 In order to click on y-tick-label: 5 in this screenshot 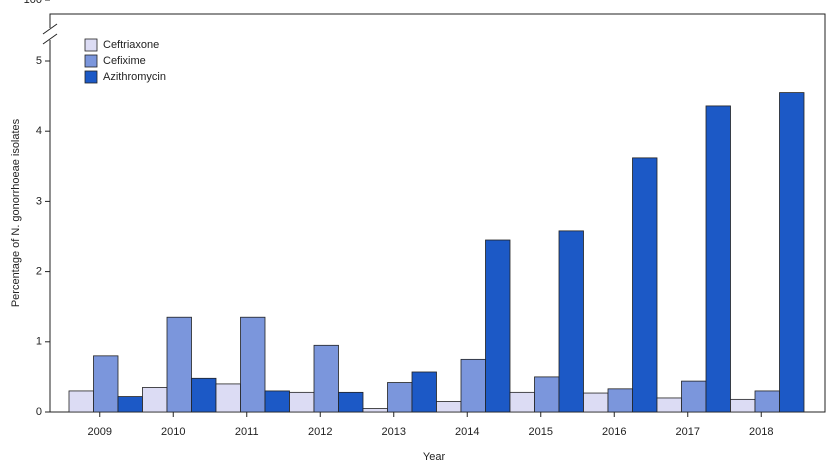, I will do `click(39, 61)`.